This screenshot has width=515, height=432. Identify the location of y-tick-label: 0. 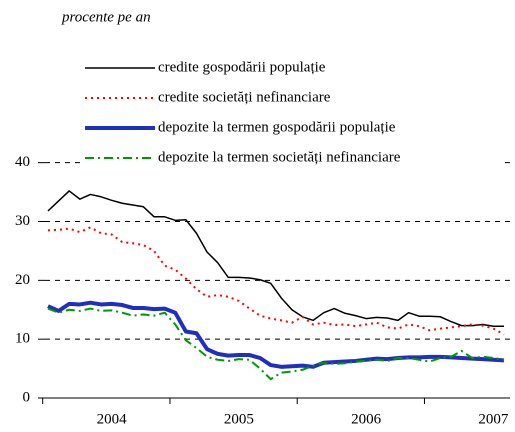
(27, 397).